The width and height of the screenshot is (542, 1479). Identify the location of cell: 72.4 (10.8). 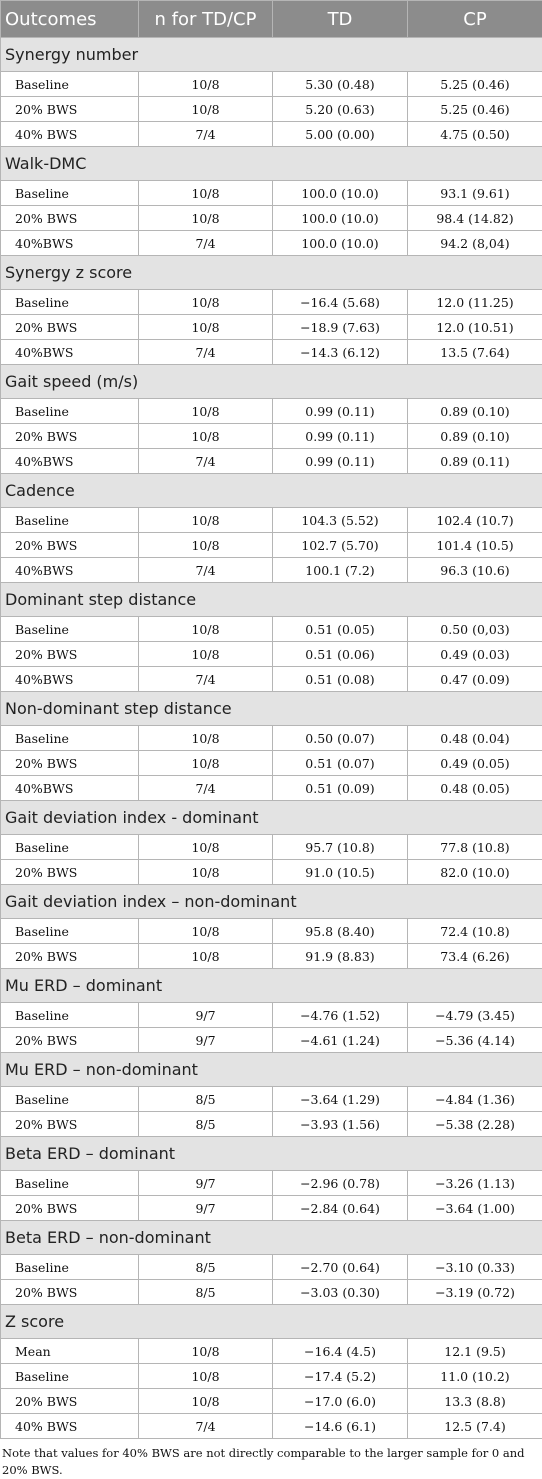
(475, 931).